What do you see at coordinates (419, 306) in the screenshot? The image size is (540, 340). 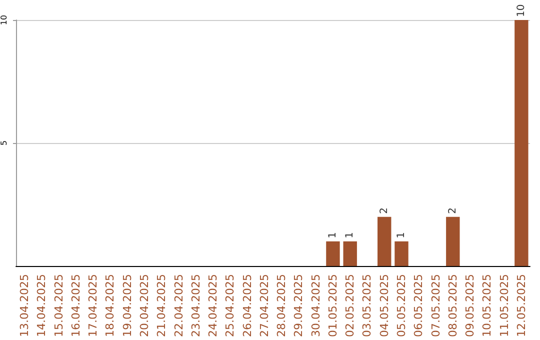 I see `x-tick-label: 06.05.2025` at bounding box center [419, 306].